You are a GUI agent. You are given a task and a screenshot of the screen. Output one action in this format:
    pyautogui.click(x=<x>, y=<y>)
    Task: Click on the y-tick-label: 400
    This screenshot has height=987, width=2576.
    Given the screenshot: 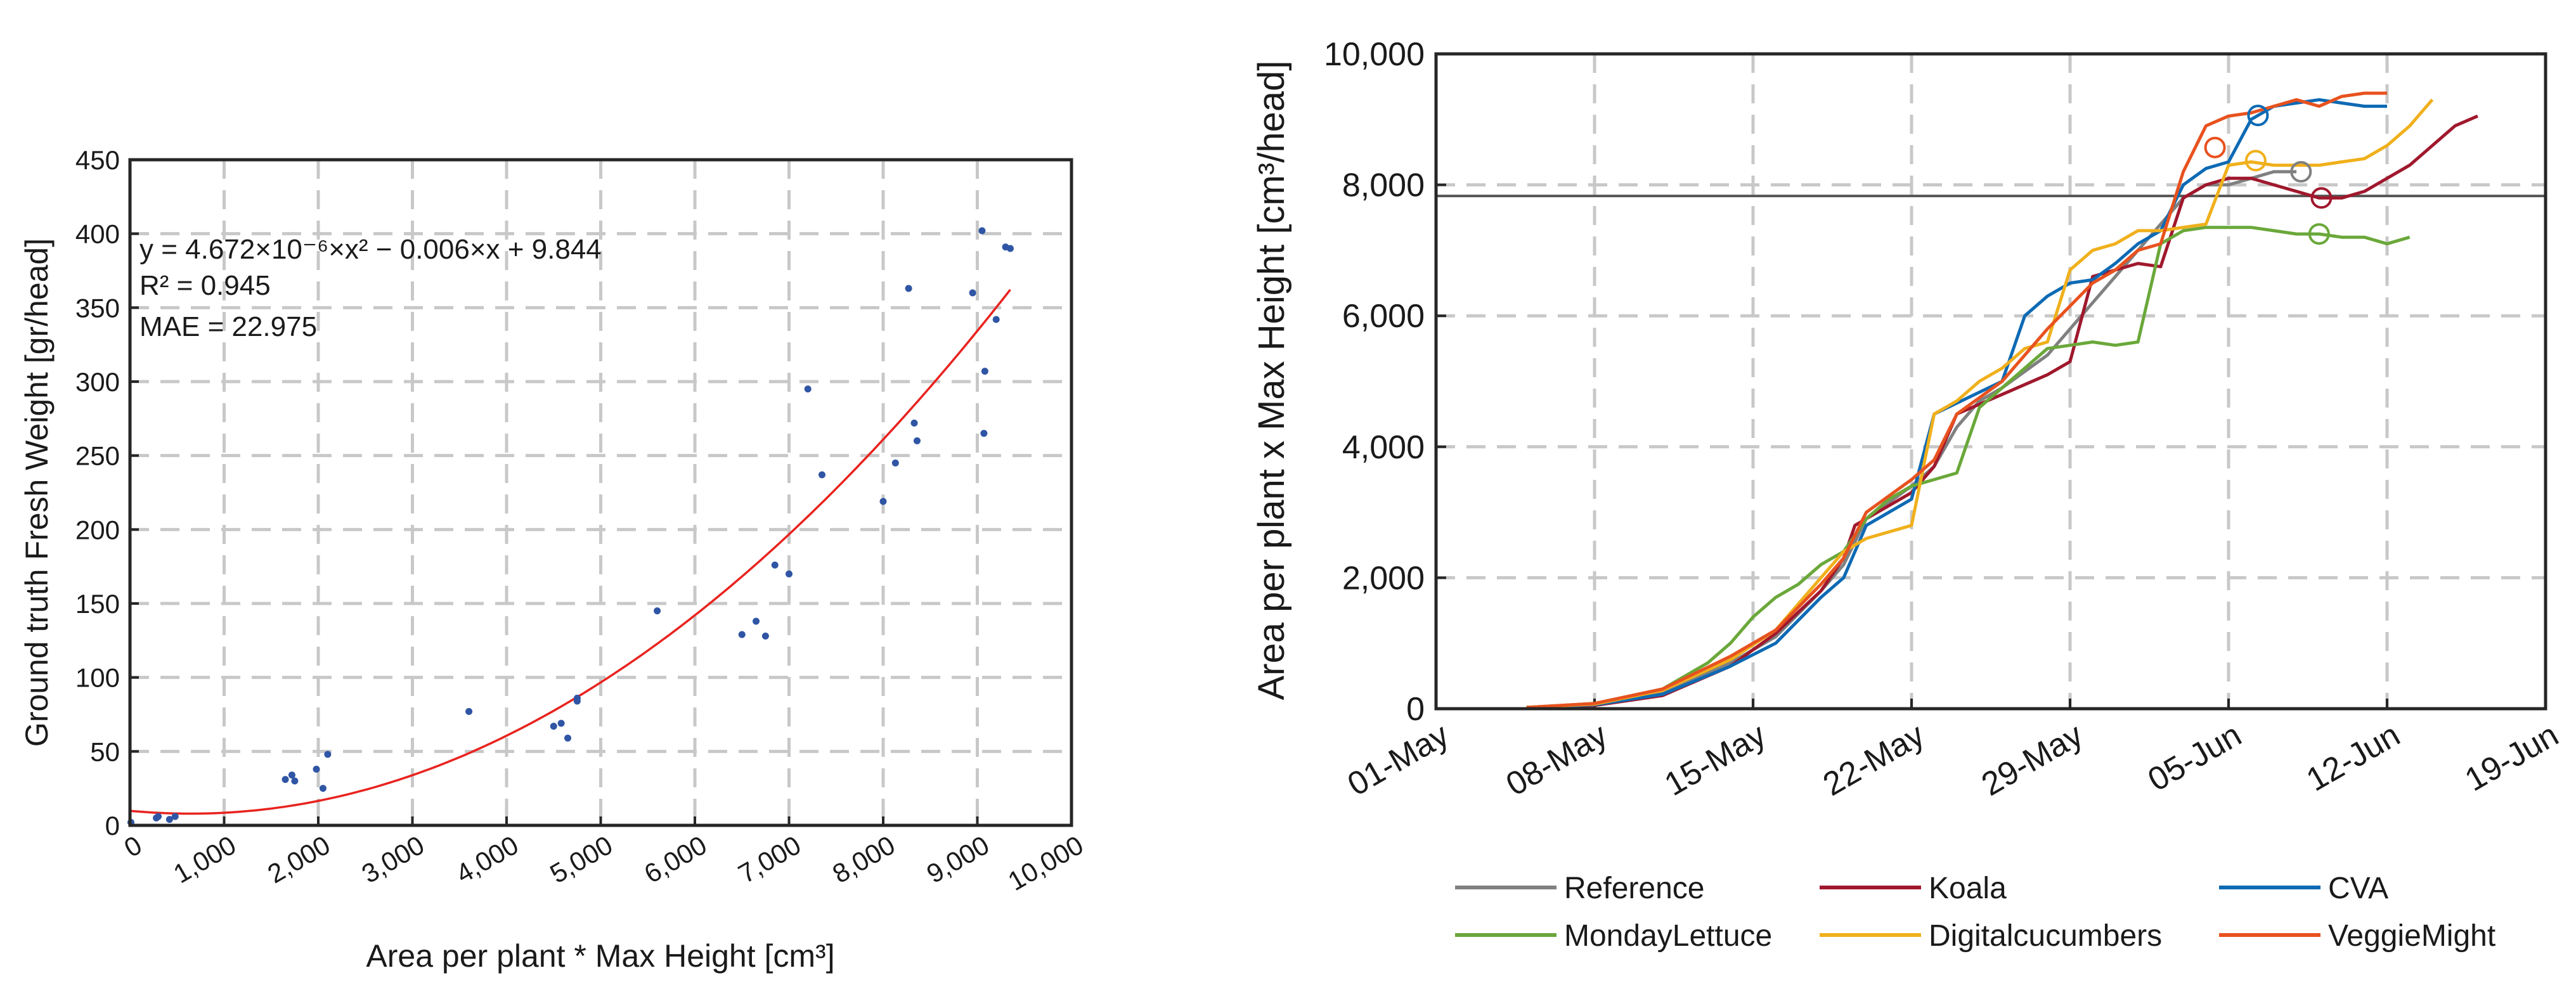 What is the action you would take?
    pyautogui.click(x=97, y=234)
    